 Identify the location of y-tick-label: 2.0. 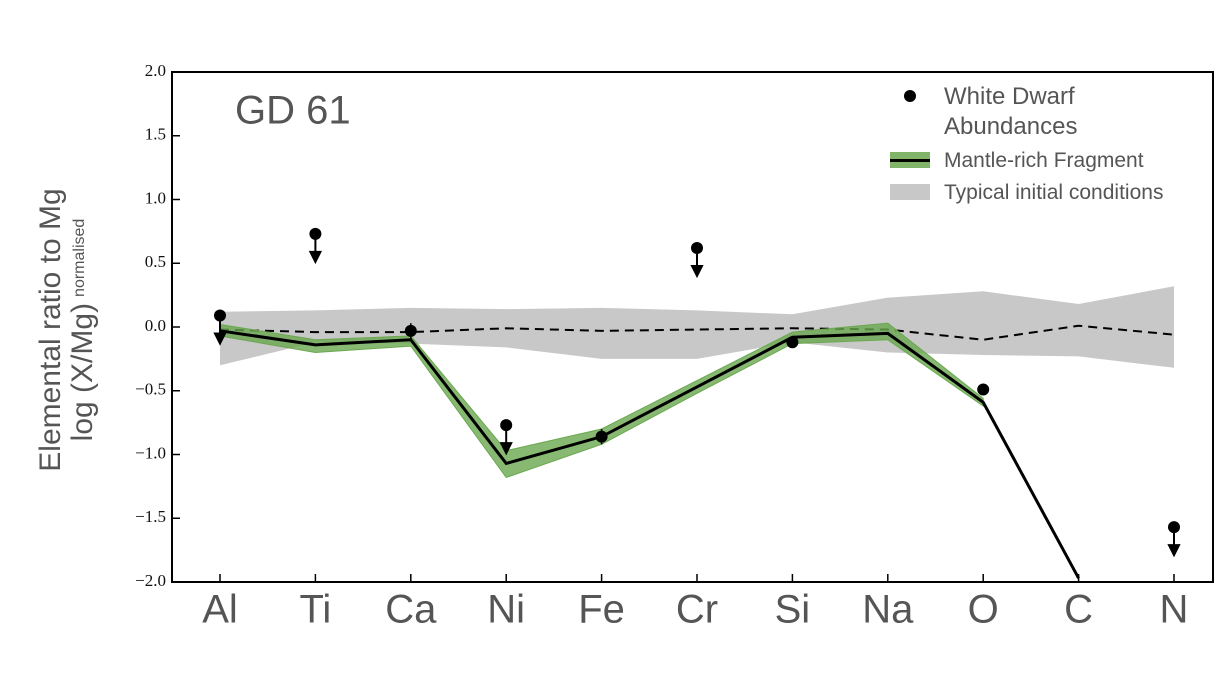
(155, 70).